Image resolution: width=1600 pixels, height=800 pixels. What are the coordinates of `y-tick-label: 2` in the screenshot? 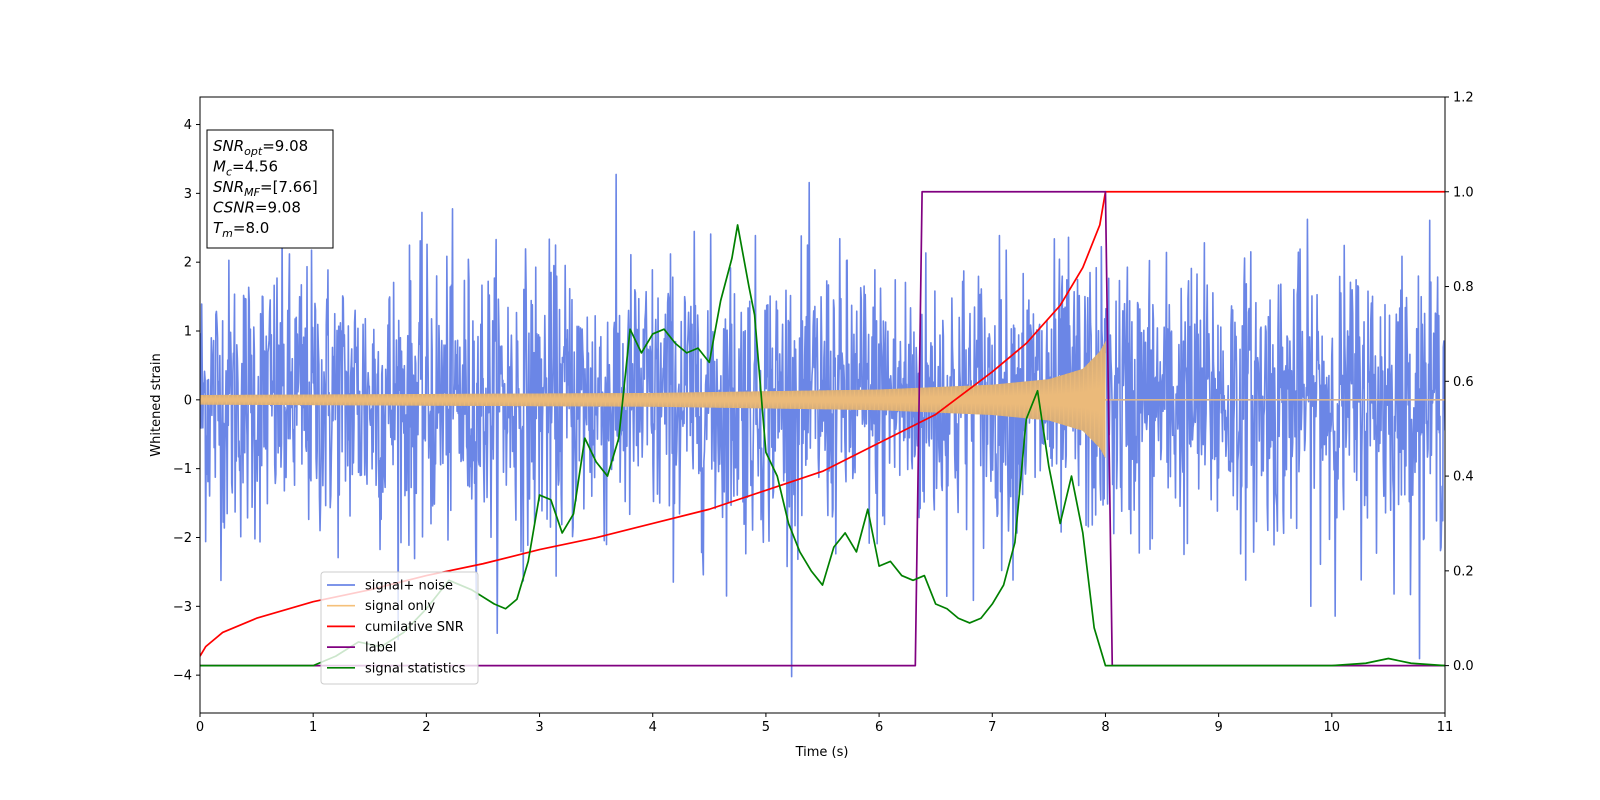 It's located at (188, 263).